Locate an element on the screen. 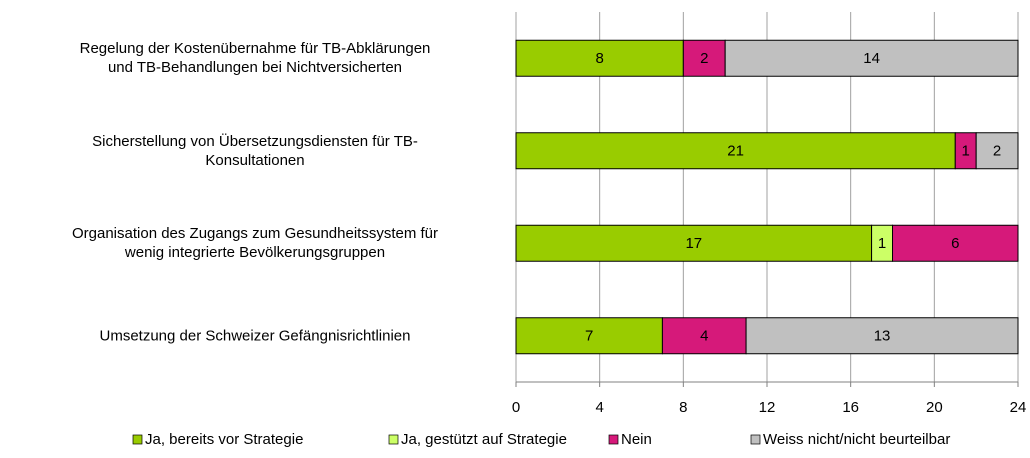 Image resolution: width=1030 pixels, height=458 pixels. x-tick-label: 4 is located at coordinates (599, 407).